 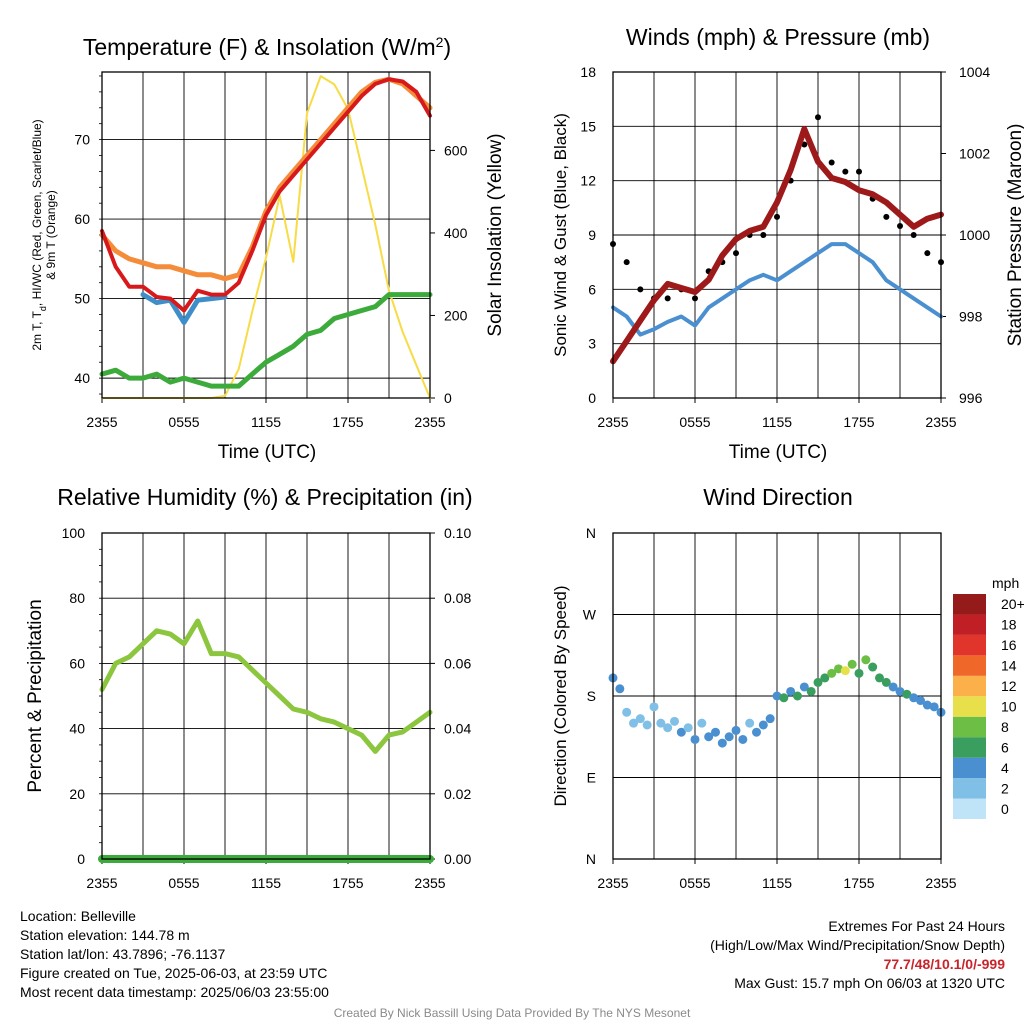 What do you see at coordinates (457, 859) in the screenshot?
I see `y2-tick-label: 0.00` at bounding box center [457, 859].